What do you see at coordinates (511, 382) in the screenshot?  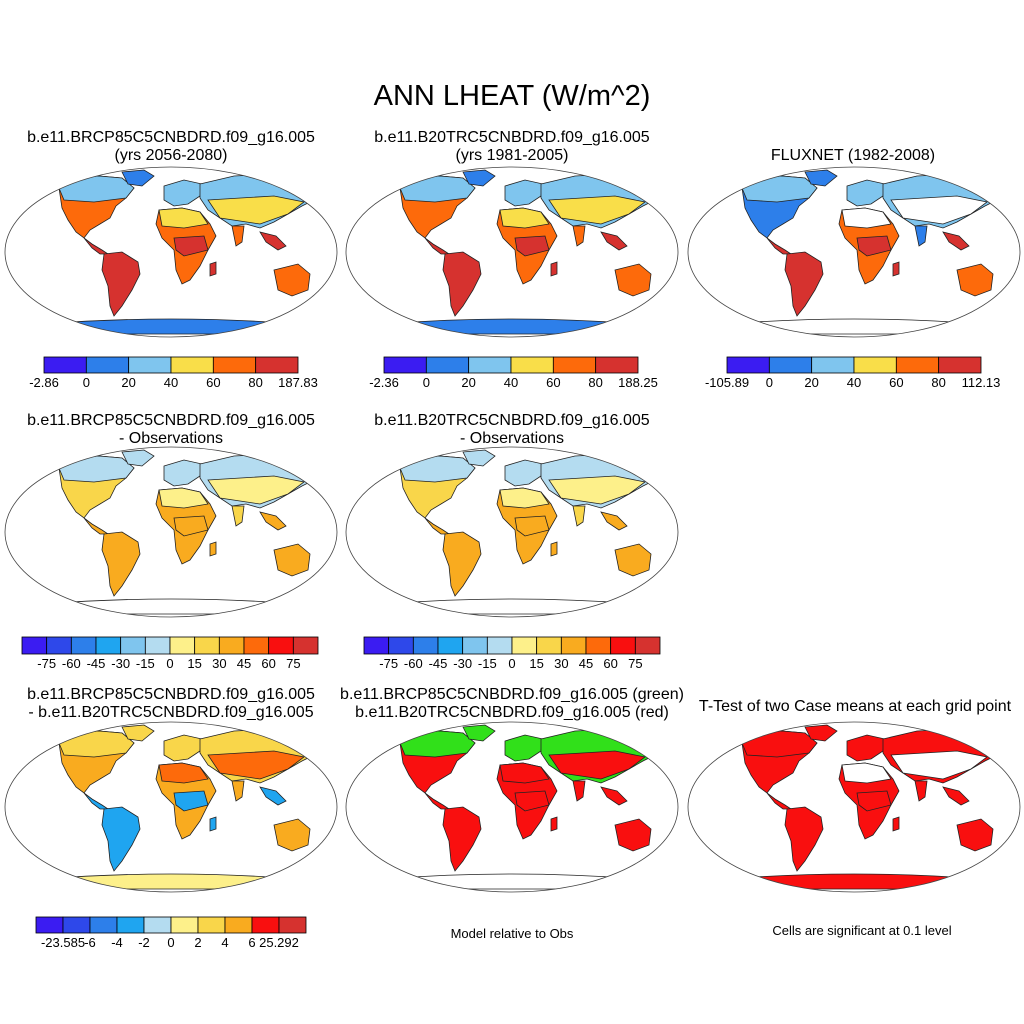 I see `colorbar-tick-label: 40` at bounding box center [511, 382].